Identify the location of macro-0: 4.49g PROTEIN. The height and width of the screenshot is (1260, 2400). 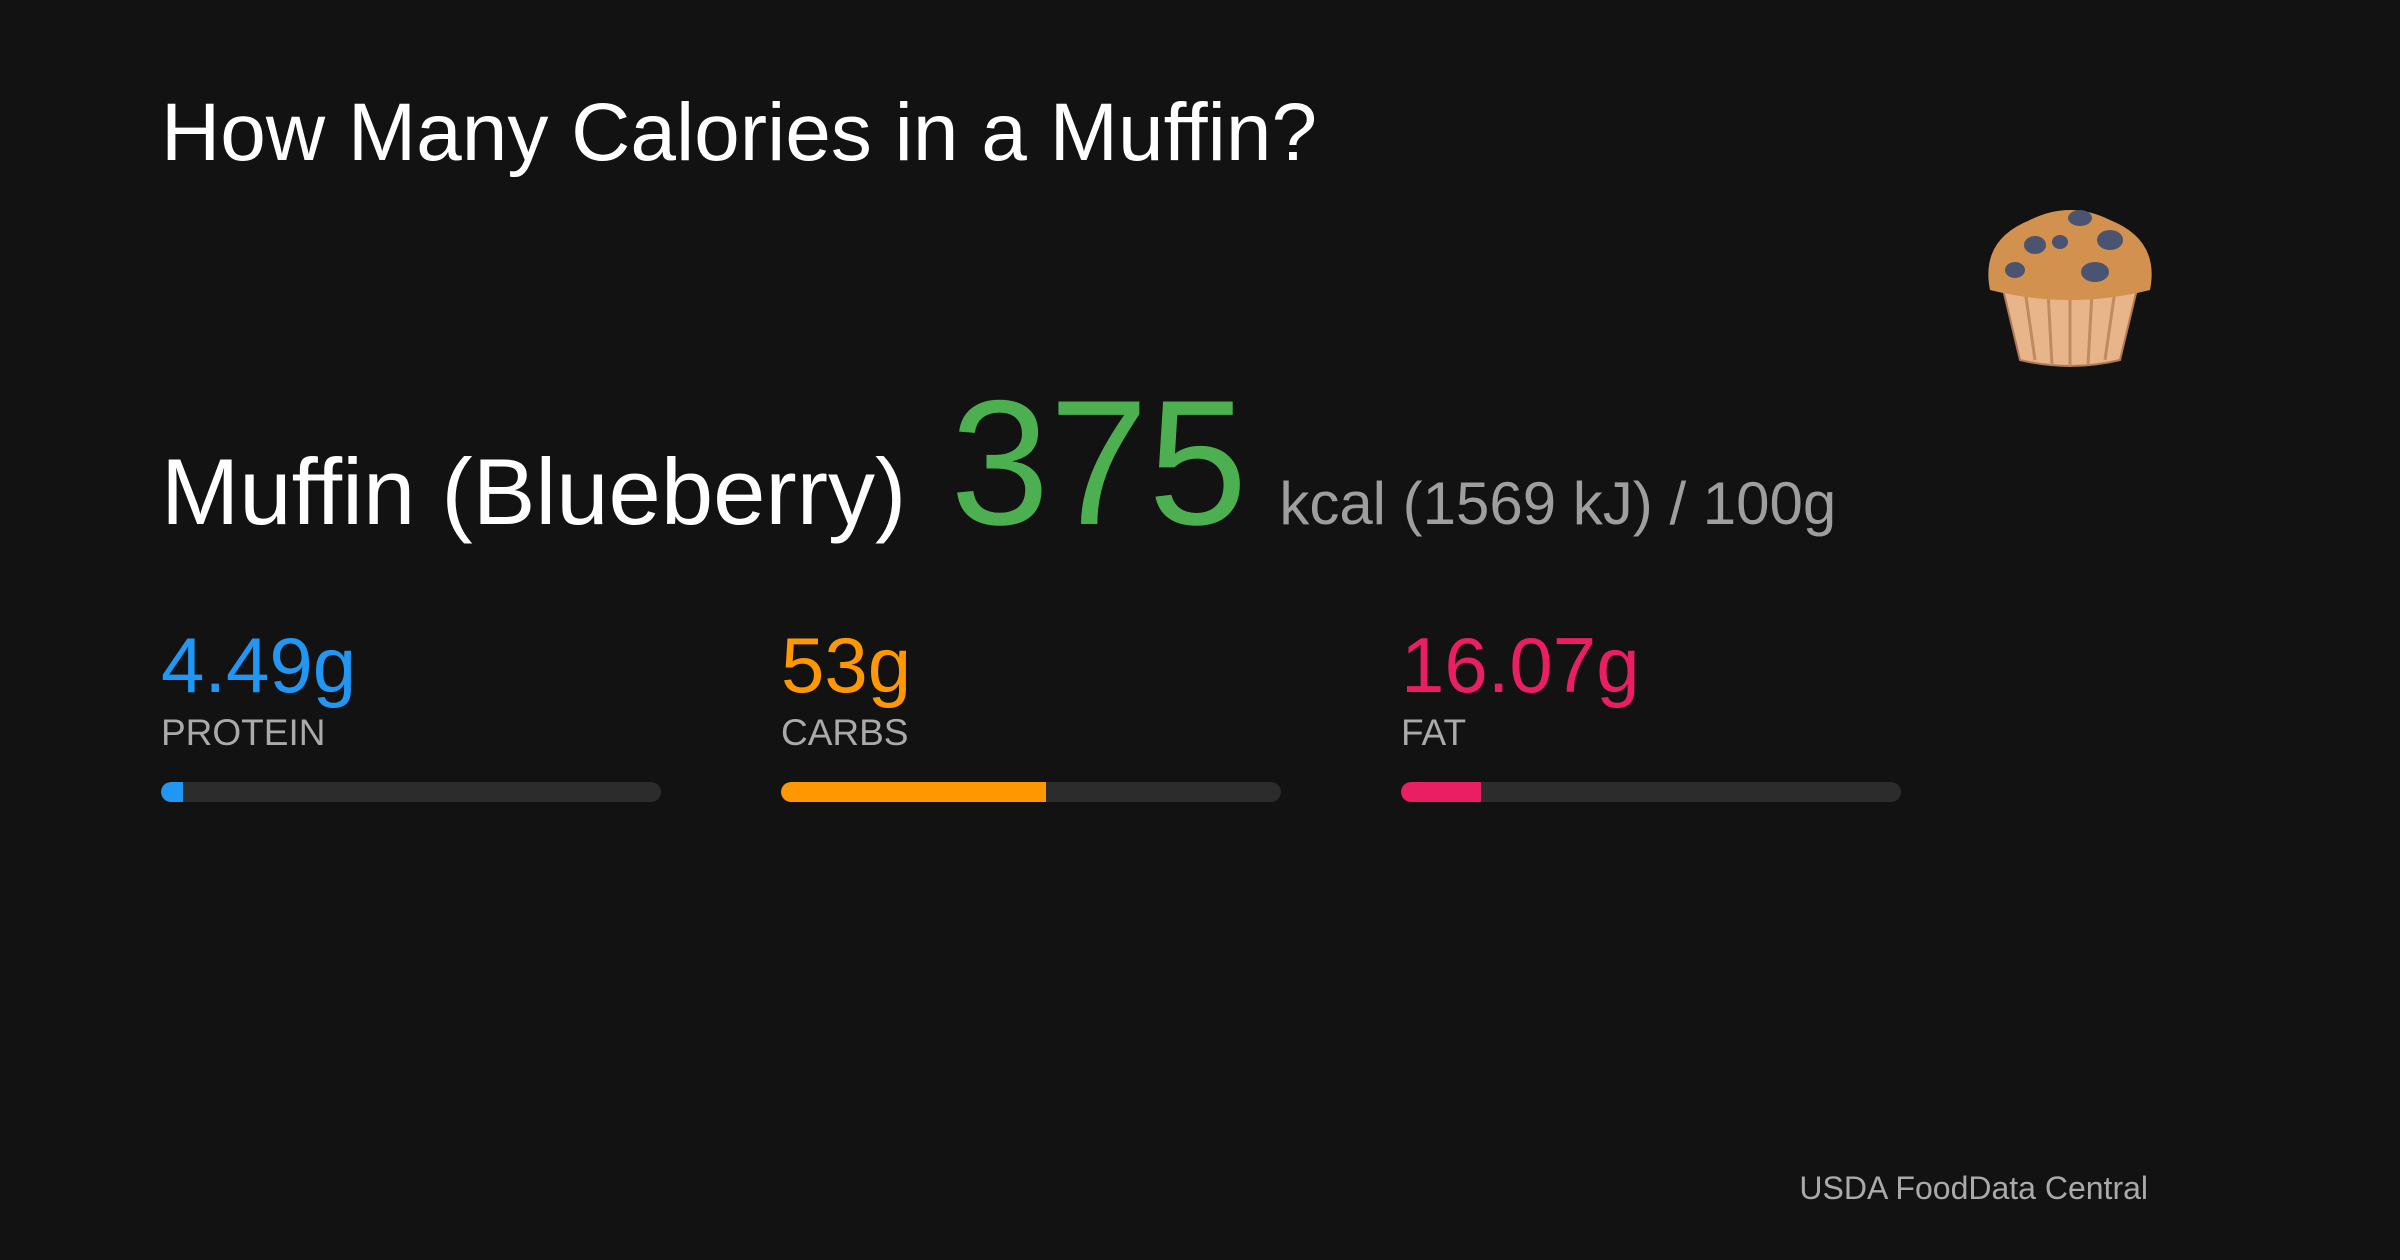
(411, 714).